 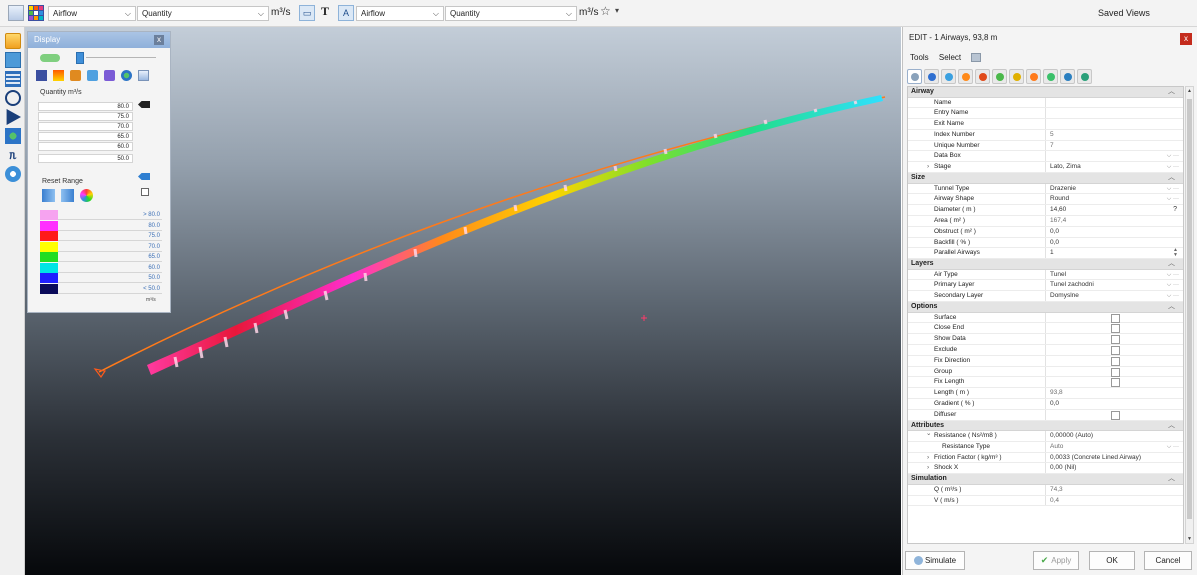 What do you see at coordinates (1057, 446) in the screenshot?
I see `property-value: Auto` at bounding box center [1057, 446].